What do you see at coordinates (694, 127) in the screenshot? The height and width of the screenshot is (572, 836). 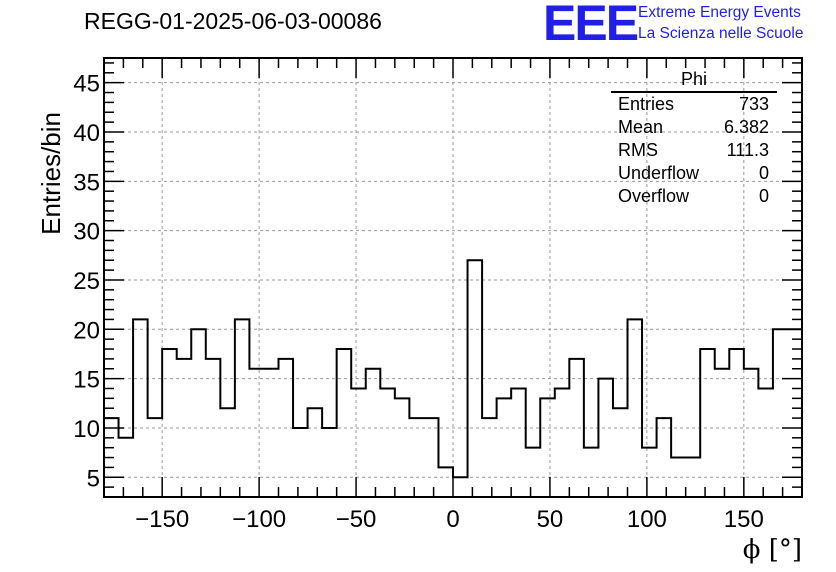 I see `stats-row: Mean 6.382` at bounding box center [694, 127].